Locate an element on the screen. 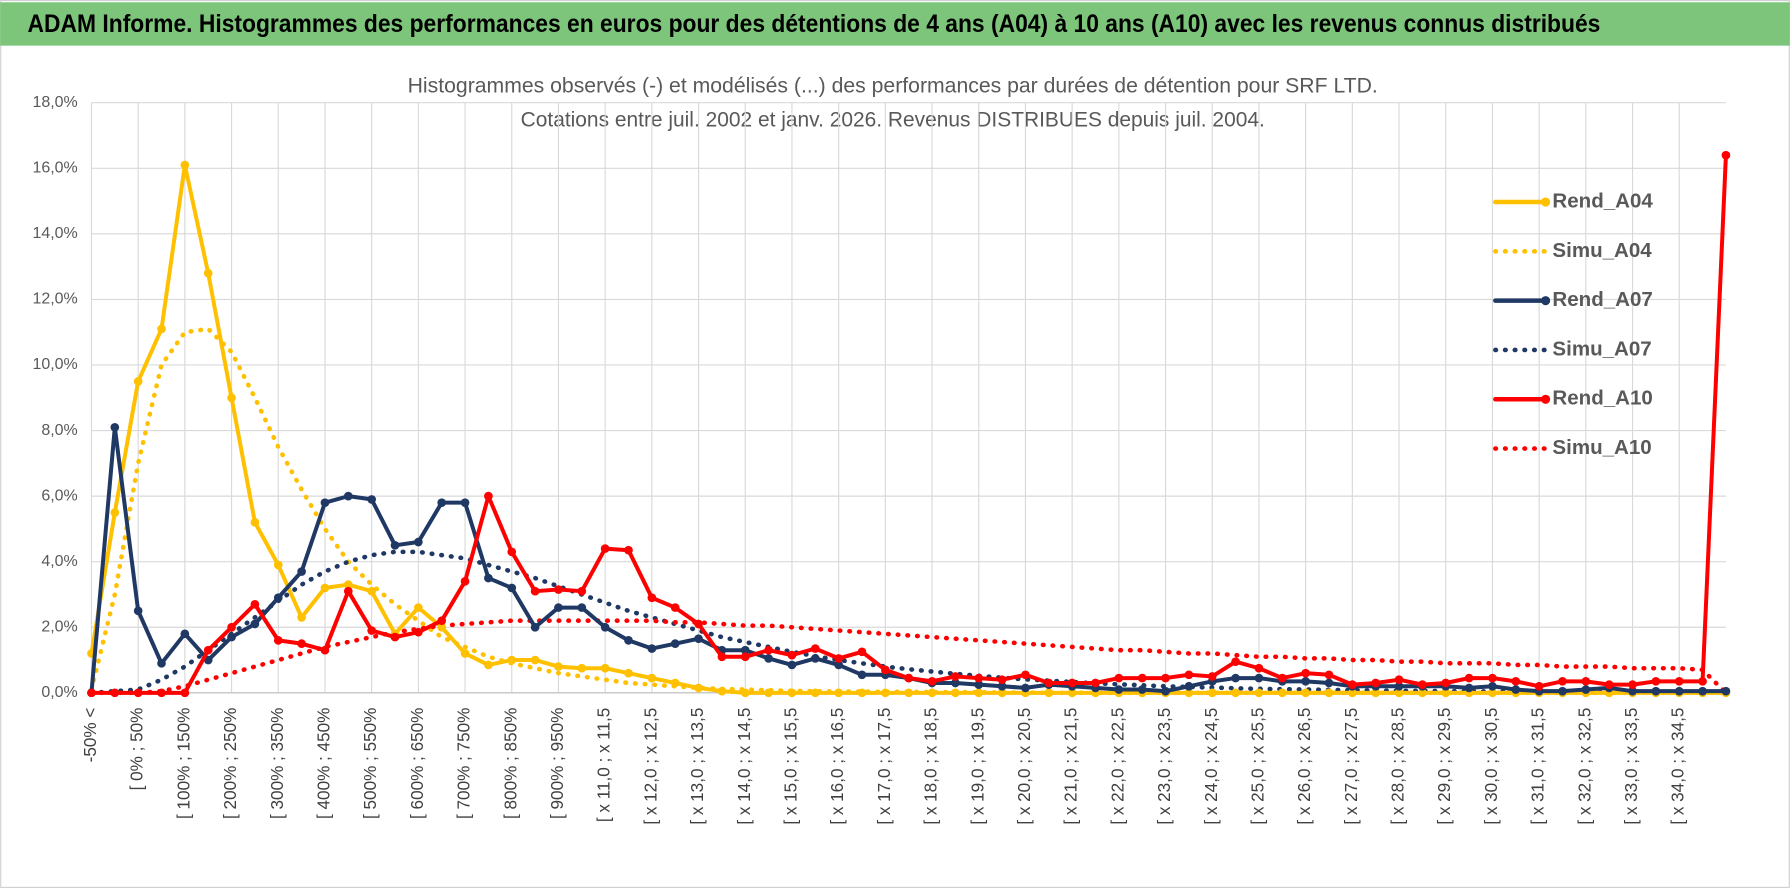 The height and width of the screenshot is (888, 1790). x-tick-label: [ x 27,0 ; x 27,5 is located at coordinates (1351, 766).